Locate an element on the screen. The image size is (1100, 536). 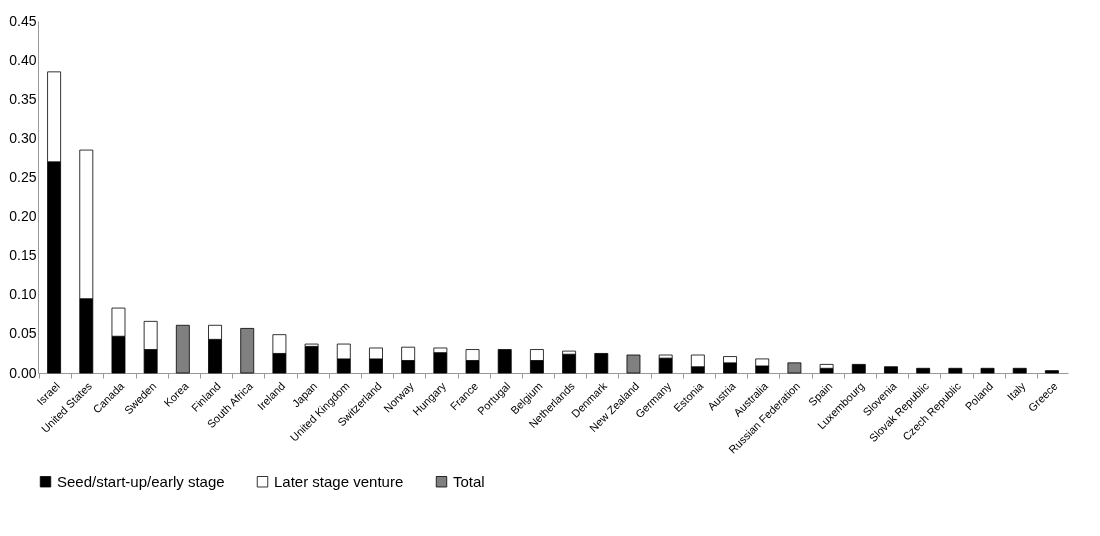
legend-label: Later stage venture is located at coordinates (339, 481).